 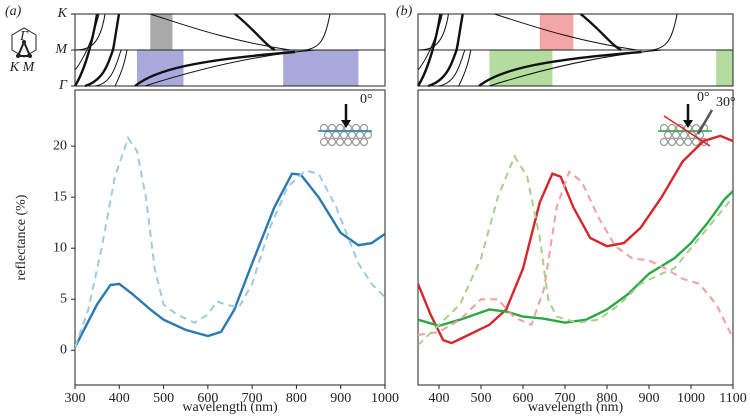 What do you see at coordinates (61, 49) in the screenshot?
I see `band-label: M` at bounding box center [61, 49].